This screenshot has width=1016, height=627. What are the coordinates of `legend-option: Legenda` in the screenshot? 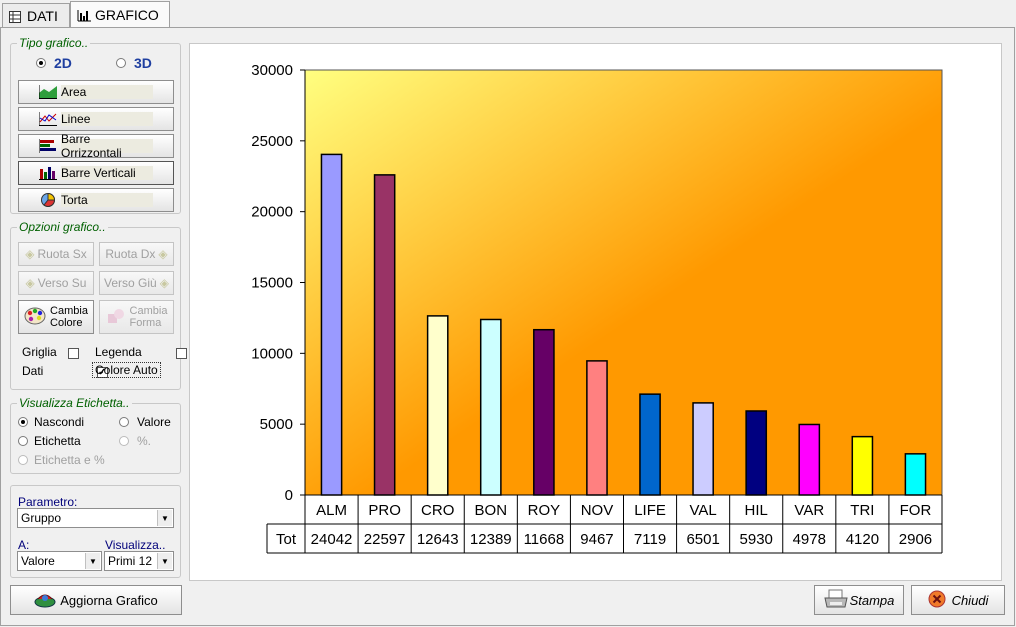 It's located at (118, 352).